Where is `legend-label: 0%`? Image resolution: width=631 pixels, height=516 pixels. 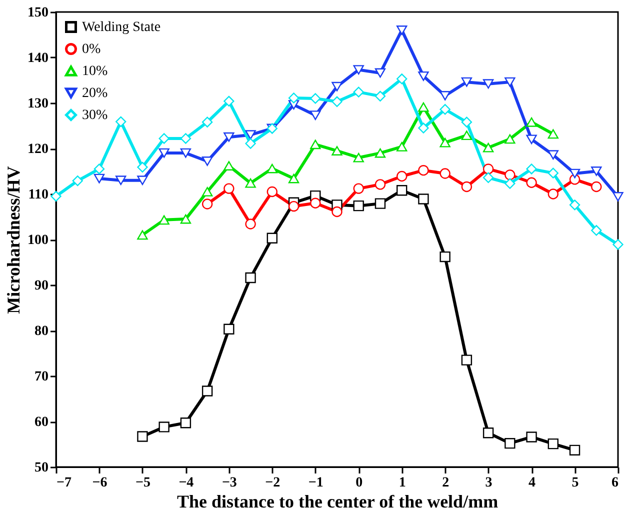 legend-label: 0% is located at coordinates (91, 49).